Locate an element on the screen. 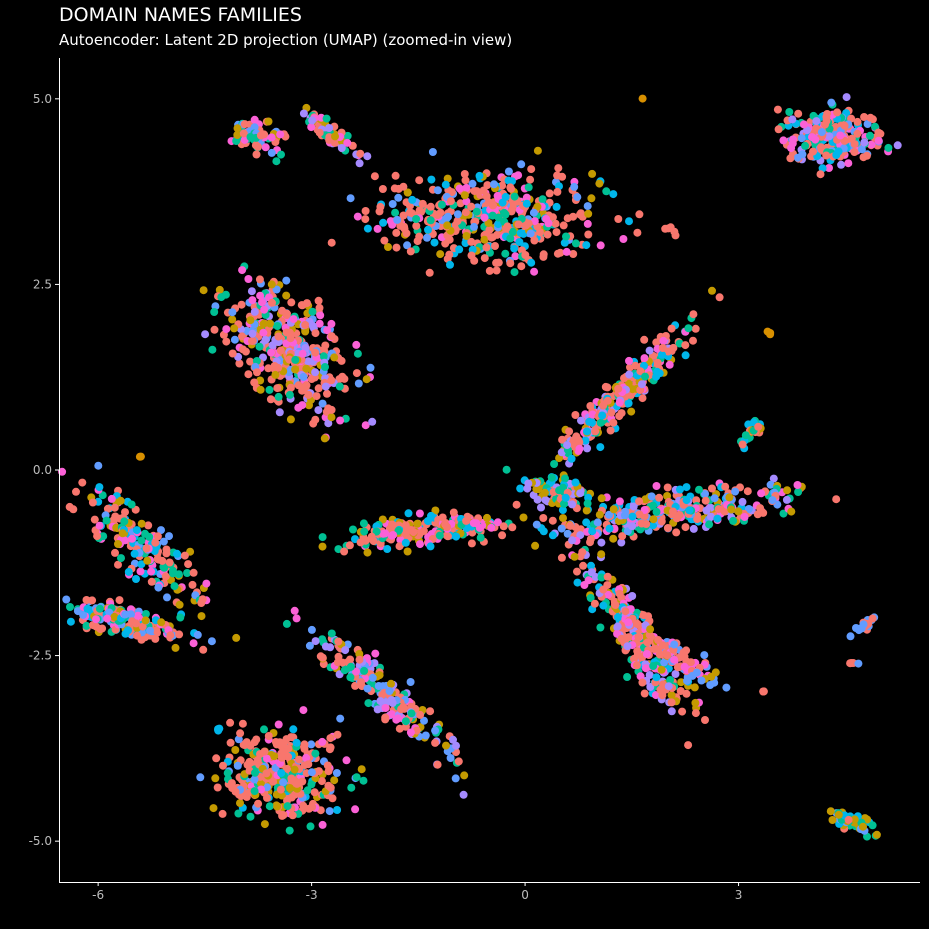  x-tick-label: -6 is located at coordinates (98, 895).